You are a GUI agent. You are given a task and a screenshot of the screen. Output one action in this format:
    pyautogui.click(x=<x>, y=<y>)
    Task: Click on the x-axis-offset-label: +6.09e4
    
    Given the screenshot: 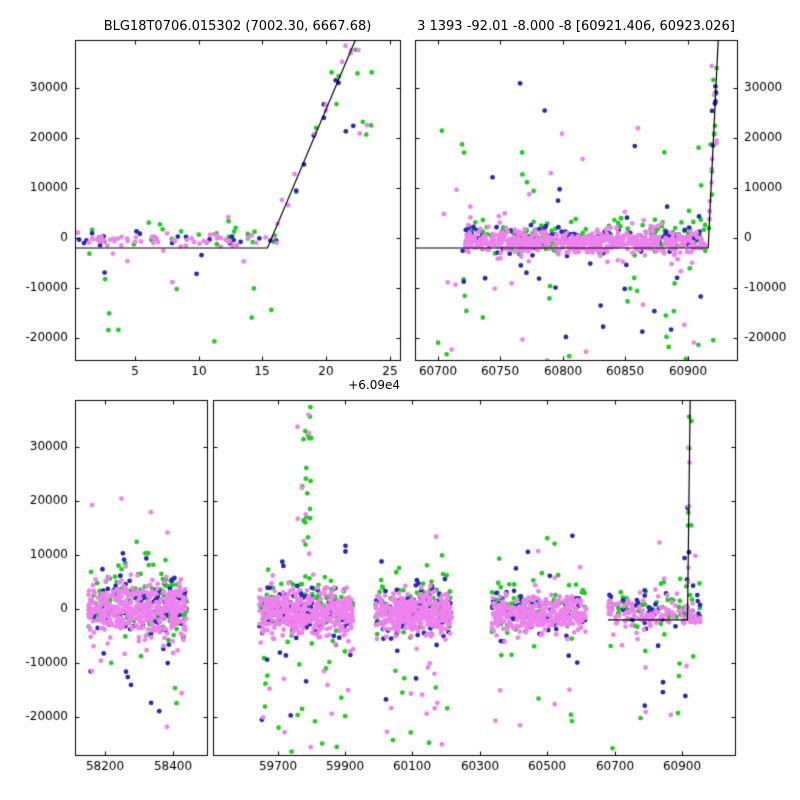 What is the action you would take?
    pyautogui.click(x=374, y=385)
    